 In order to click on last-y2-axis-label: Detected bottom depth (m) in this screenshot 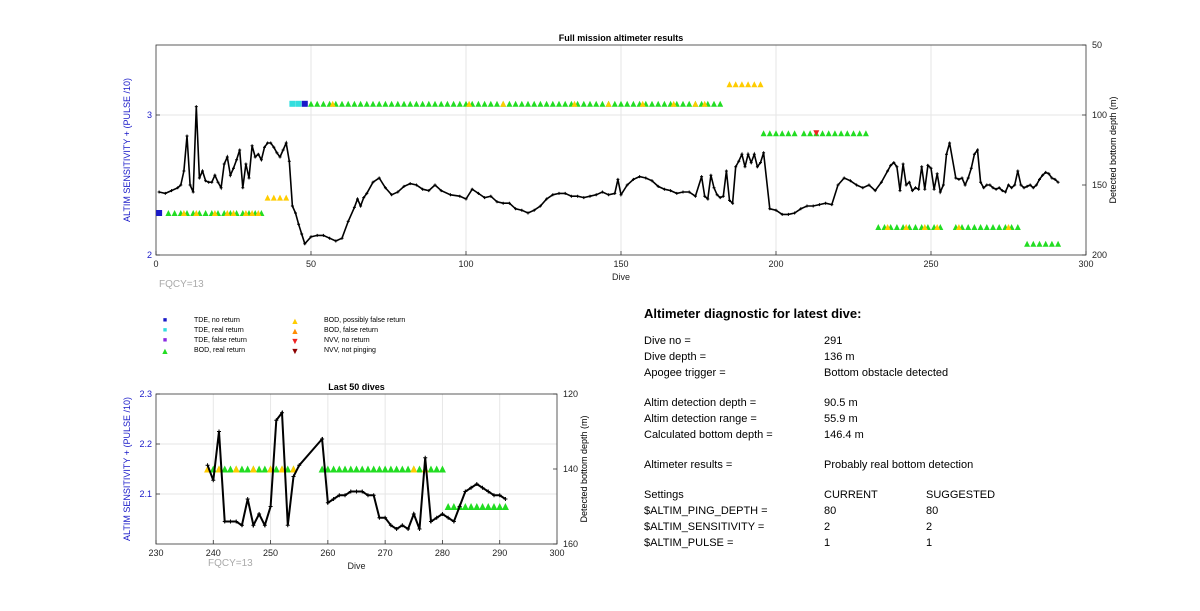, I will do `click(584, 468)`.